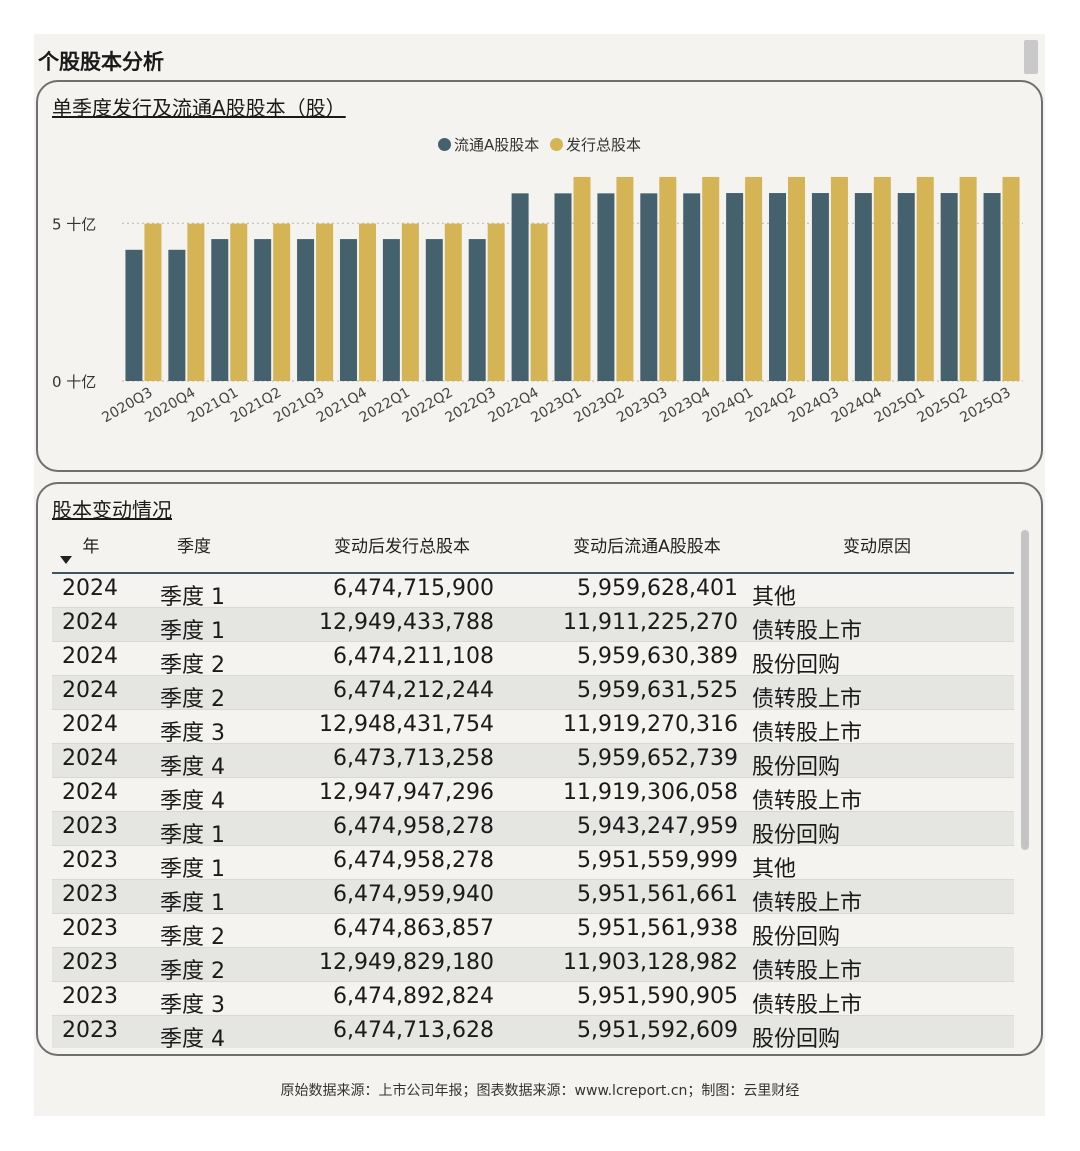 The image size is (1080, 1151). I want to click on table-row: 2024 季度 2 6,474,211,108 5,959,630,389 股份回购, so click(533, 660).